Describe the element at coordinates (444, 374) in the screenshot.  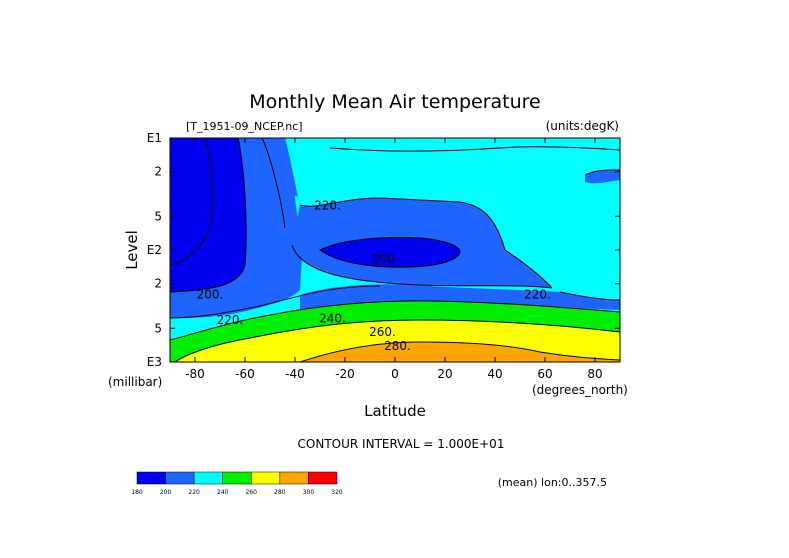
I see `x-tick-label: 20` at that location.